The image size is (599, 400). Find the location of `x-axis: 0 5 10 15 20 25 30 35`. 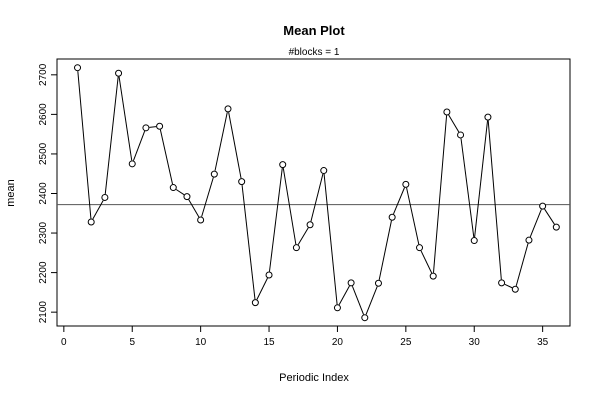

x-axis: 0 5 10 15 20 25 30 35 is located at coordinates (305, 336).